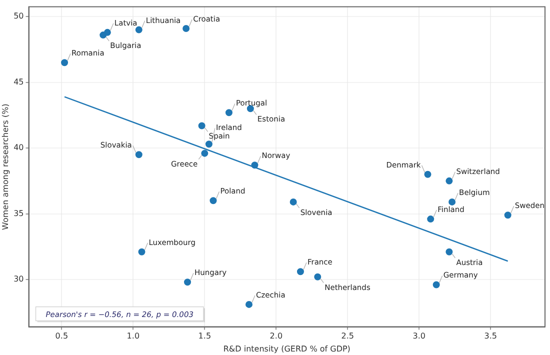 This screenshot has height=355, width=550. Describe the element at coordinates (5, 167) in the screenshot. I see `y-axis-title: Women among researchers (%)` at that location.